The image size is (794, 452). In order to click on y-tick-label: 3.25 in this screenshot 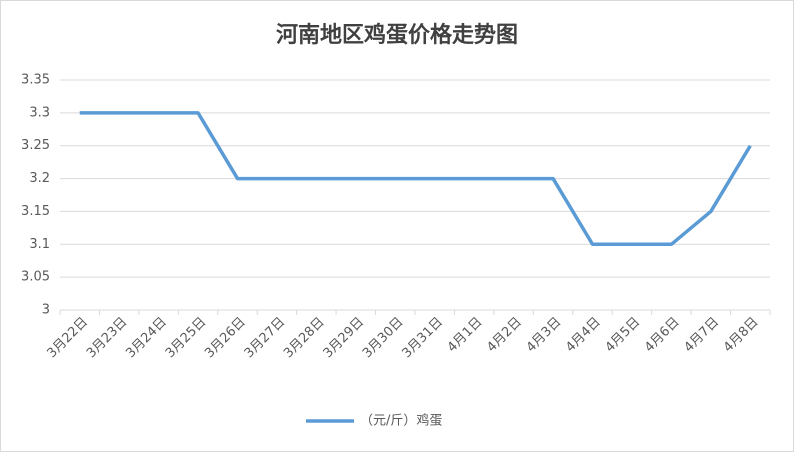, I will do `click(35, 145)`.